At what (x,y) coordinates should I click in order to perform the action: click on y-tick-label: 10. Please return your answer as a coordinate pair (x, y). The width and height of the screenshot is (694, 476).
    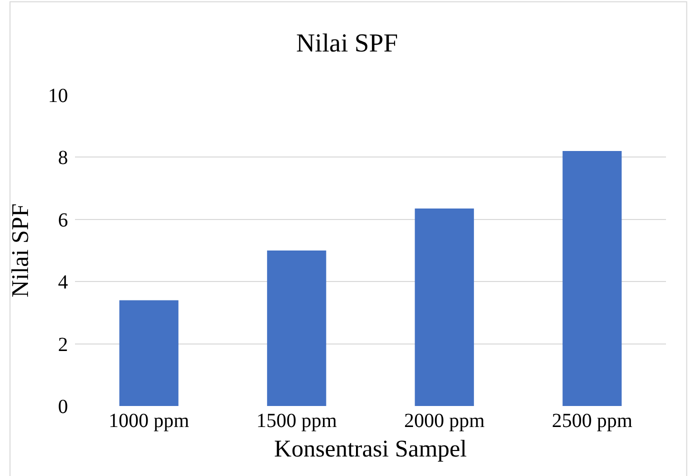
    Looking at the image, I should click on (58, 96).